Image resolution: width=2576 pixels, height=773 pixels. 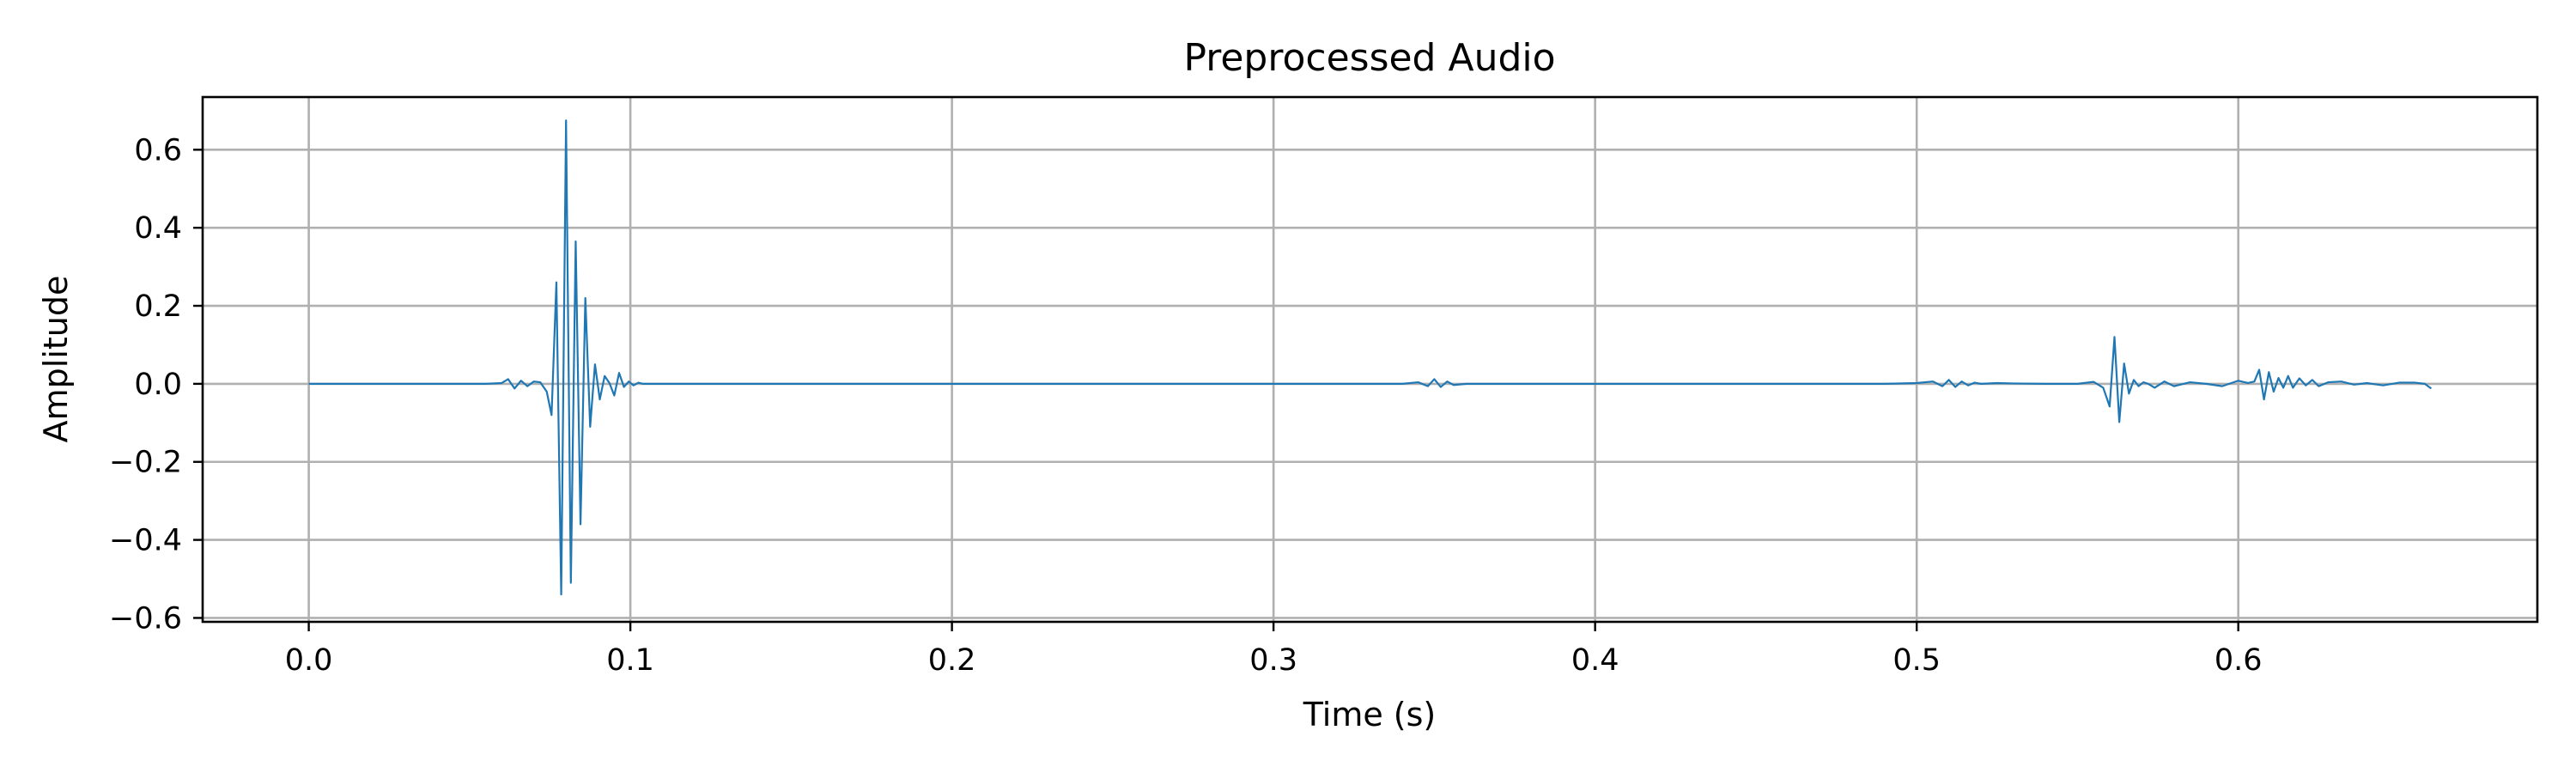 What do you see at coordinates (158, 150) in the screenshot?
I see `y-tick-label: 0.6` at bounding box center [158, 150].